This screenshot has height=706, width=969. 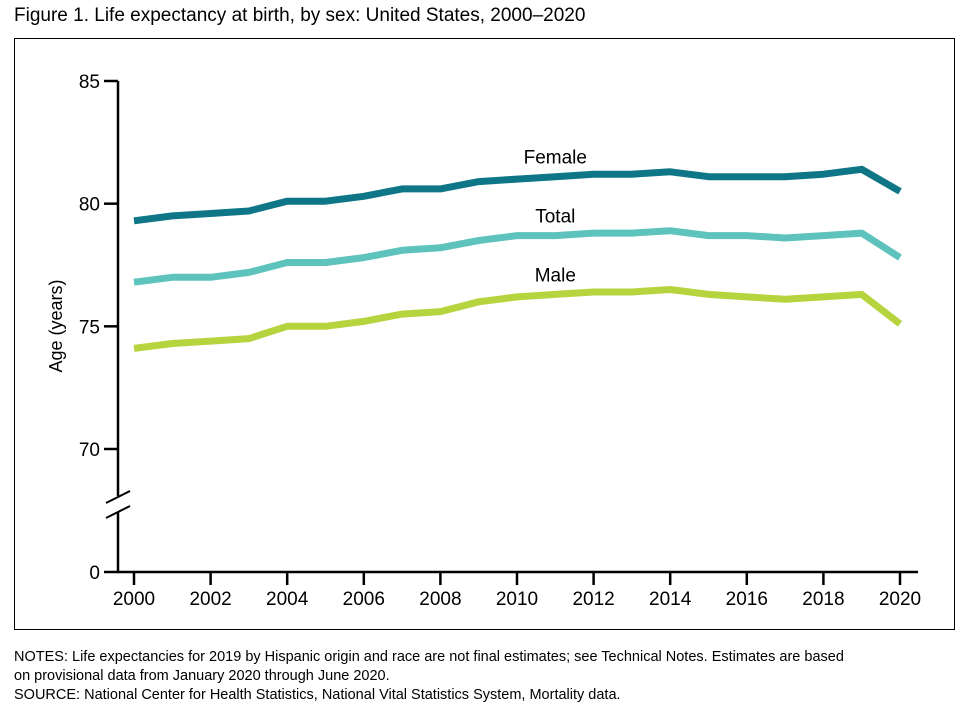 What do you see at coordinates (287, 599) in the screenshot?
I see `x-tick-label: 2004` at bounding box center [287, 599].